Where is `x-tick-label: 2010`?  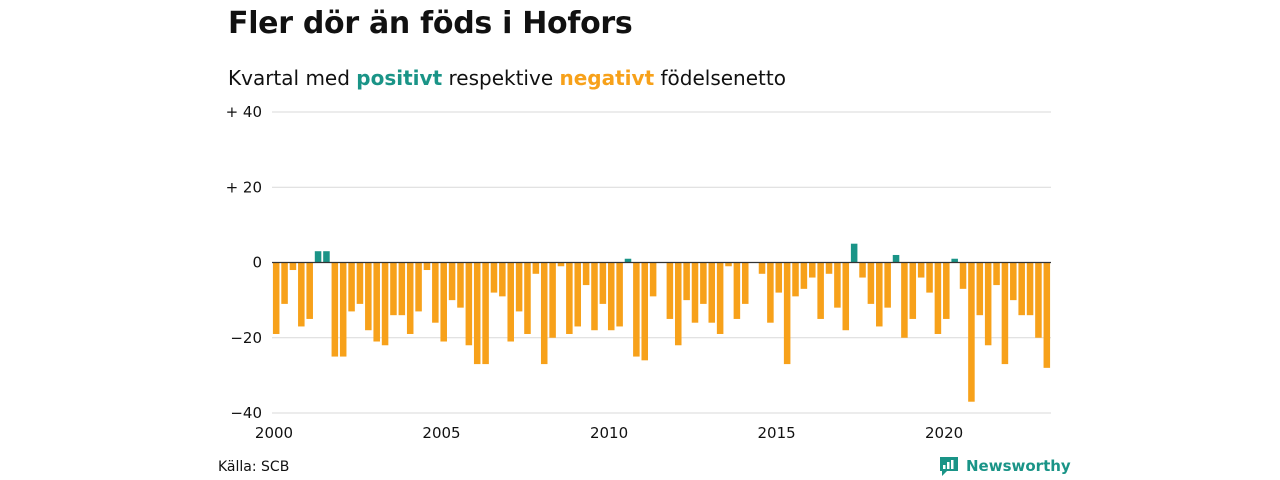
x-tick-label: 2010 is located at coordinates (609, 433).